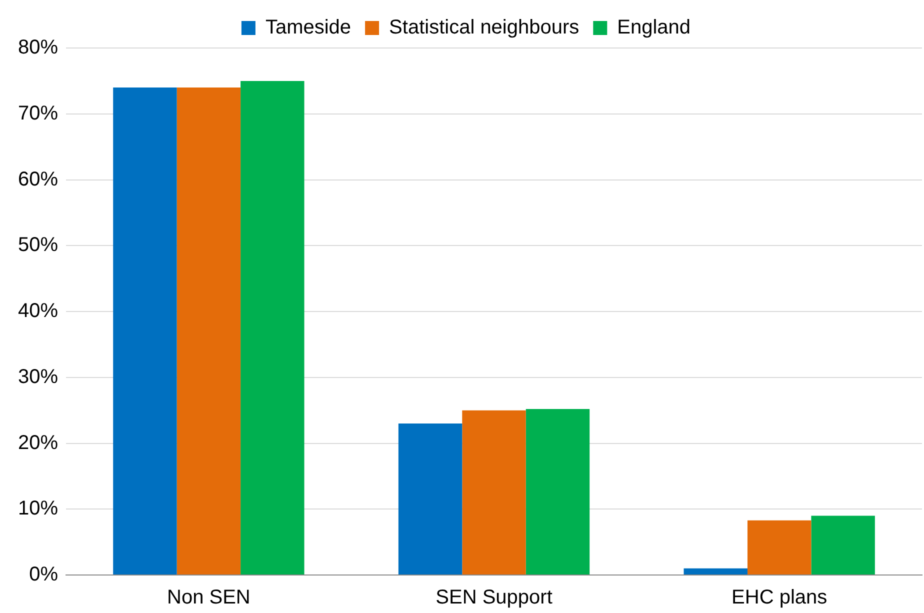 The height and width of the screenshot is (613, 924). What do you see at coordinates (780, 597) in the screenshot?
I see `x-tick-label: EHC plans` at bounding box center [780, 597].